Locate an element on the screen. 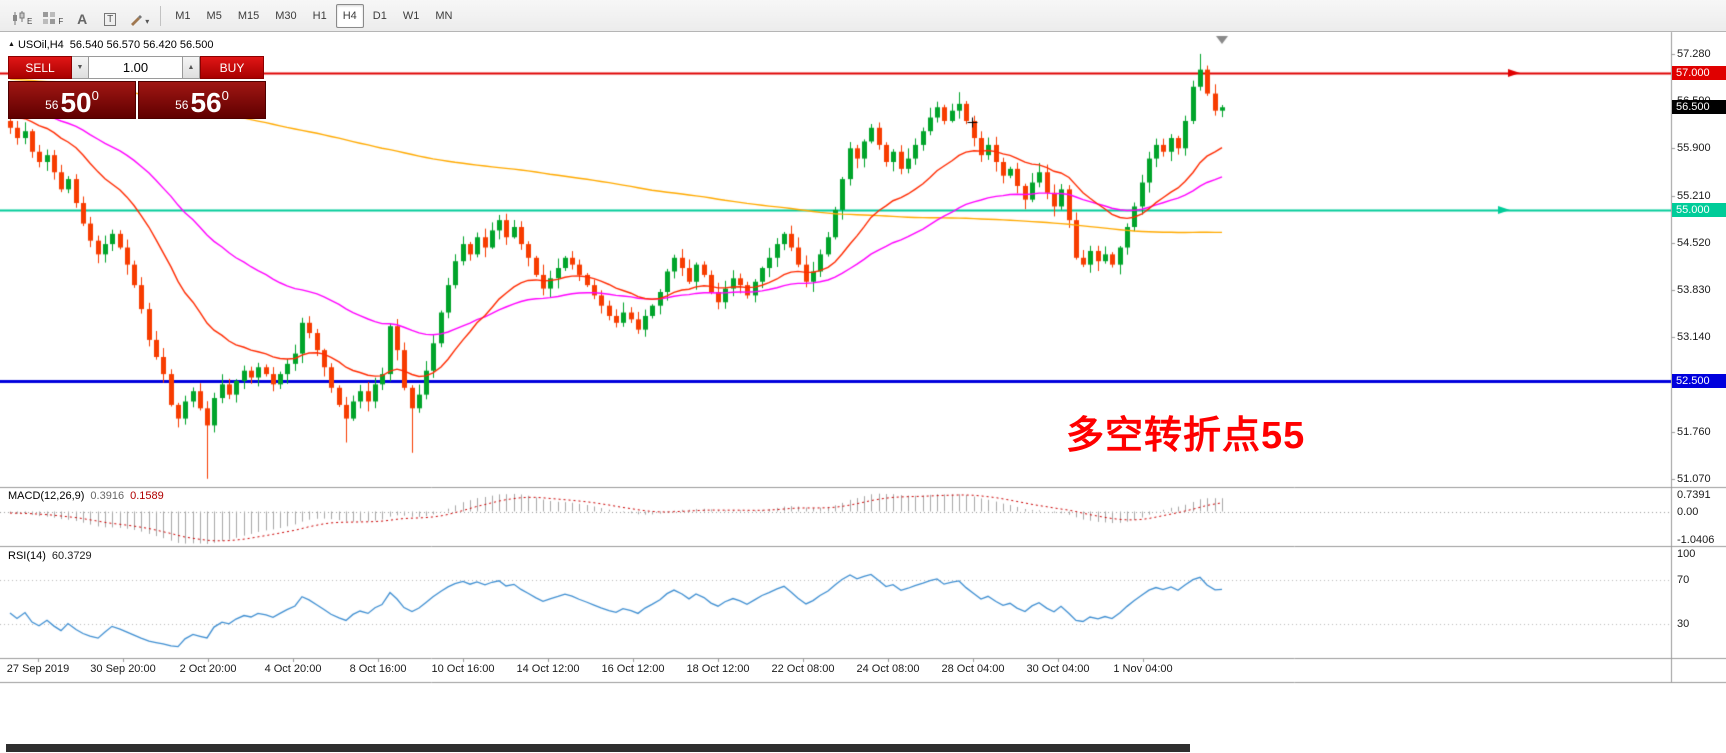 The width and height of the screenshot is (1726, 753). volume-decrement-button: ▼ is located at coordinates (80, 67).